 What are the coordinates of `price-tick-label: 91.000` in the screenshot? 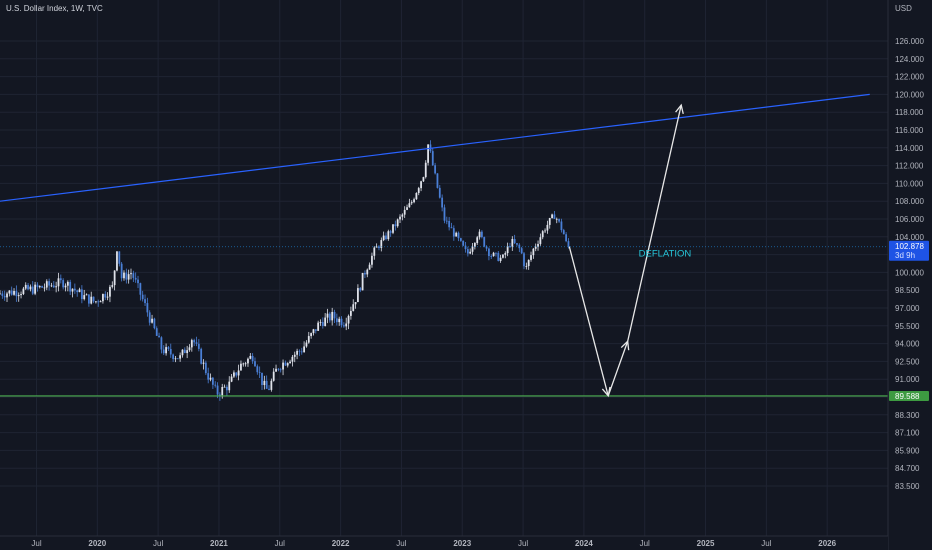 It's located at (907, 379).